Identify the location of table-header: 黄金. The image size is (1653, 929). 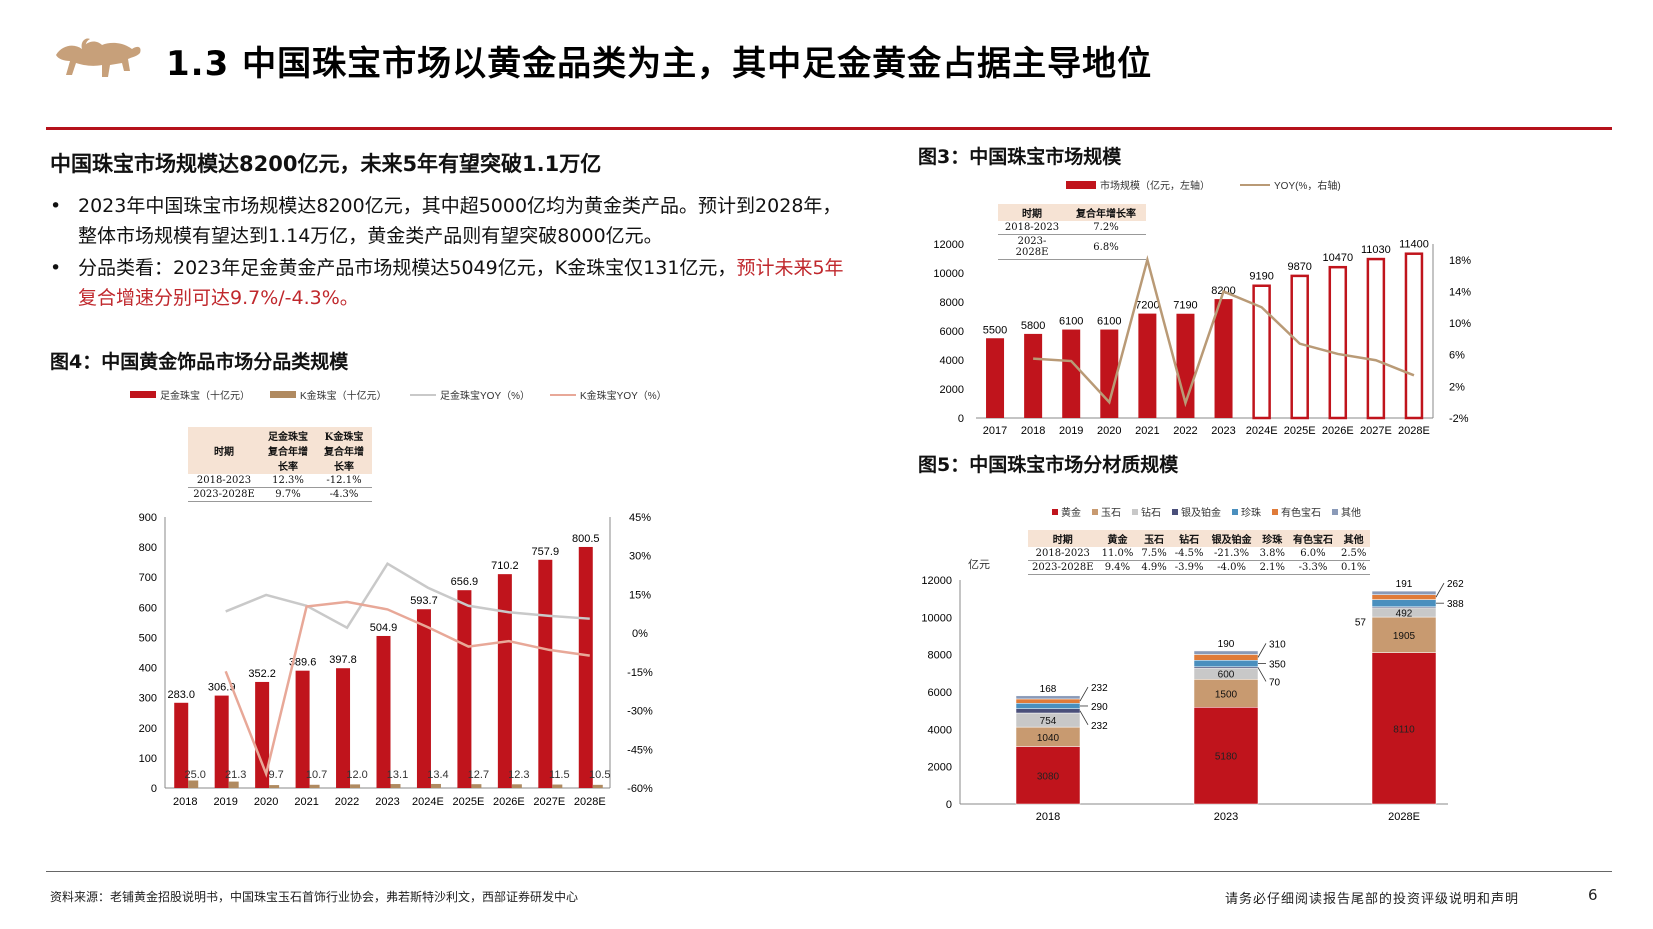
(1117, 538).